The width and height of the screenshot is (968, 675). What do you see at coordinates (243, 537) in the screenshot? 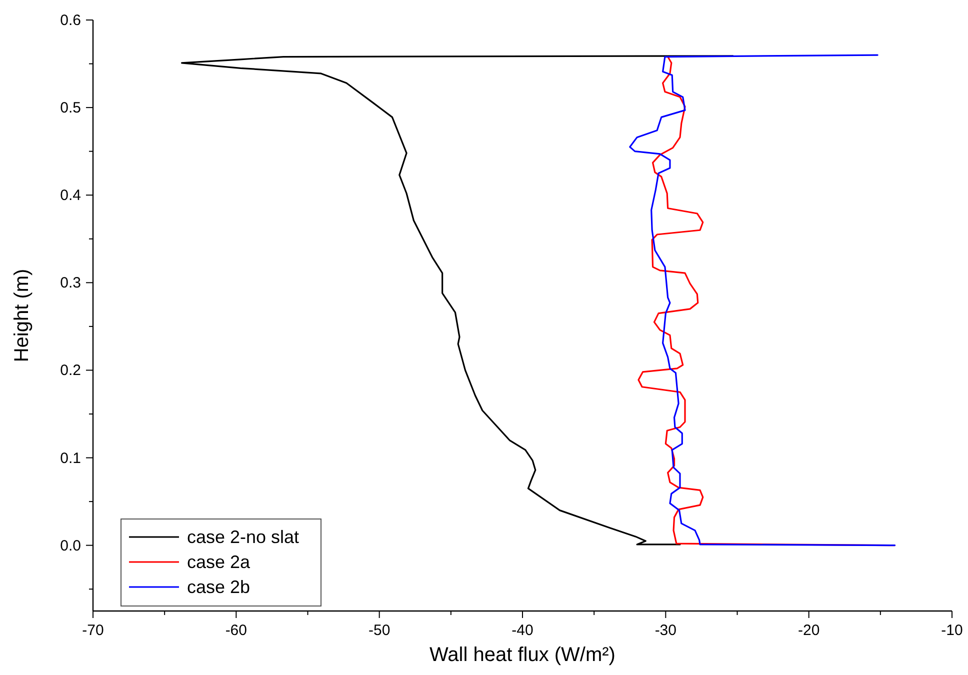
I see `legend-label: case 2-no slat` at bounding box center [243, 537].